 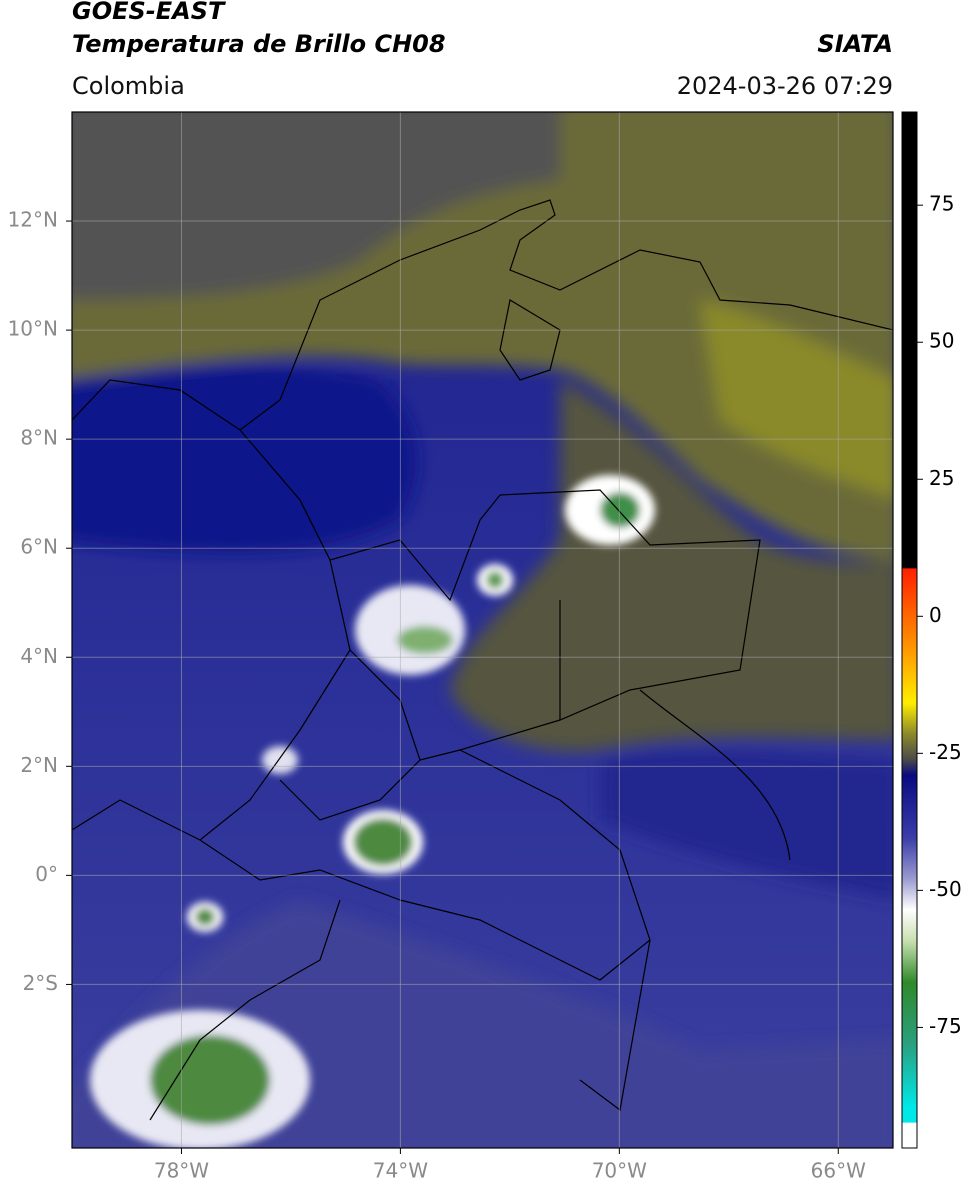 What do you see at coordinates (40, 983) in the screenshot?
I see `y-tick-label: 2°S` at bounding box center [40, 983].